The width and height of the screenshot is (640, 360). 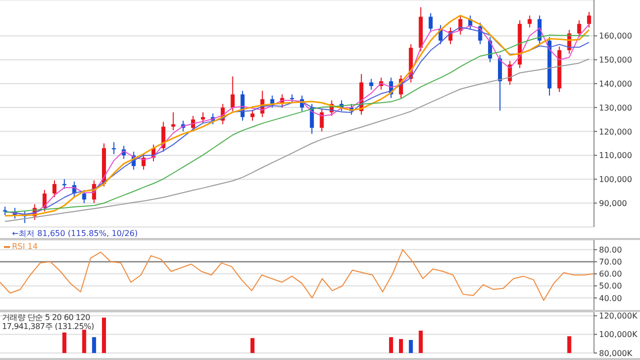 I want to click on y-tick-label: 140,000, so click(x=615, y=83).